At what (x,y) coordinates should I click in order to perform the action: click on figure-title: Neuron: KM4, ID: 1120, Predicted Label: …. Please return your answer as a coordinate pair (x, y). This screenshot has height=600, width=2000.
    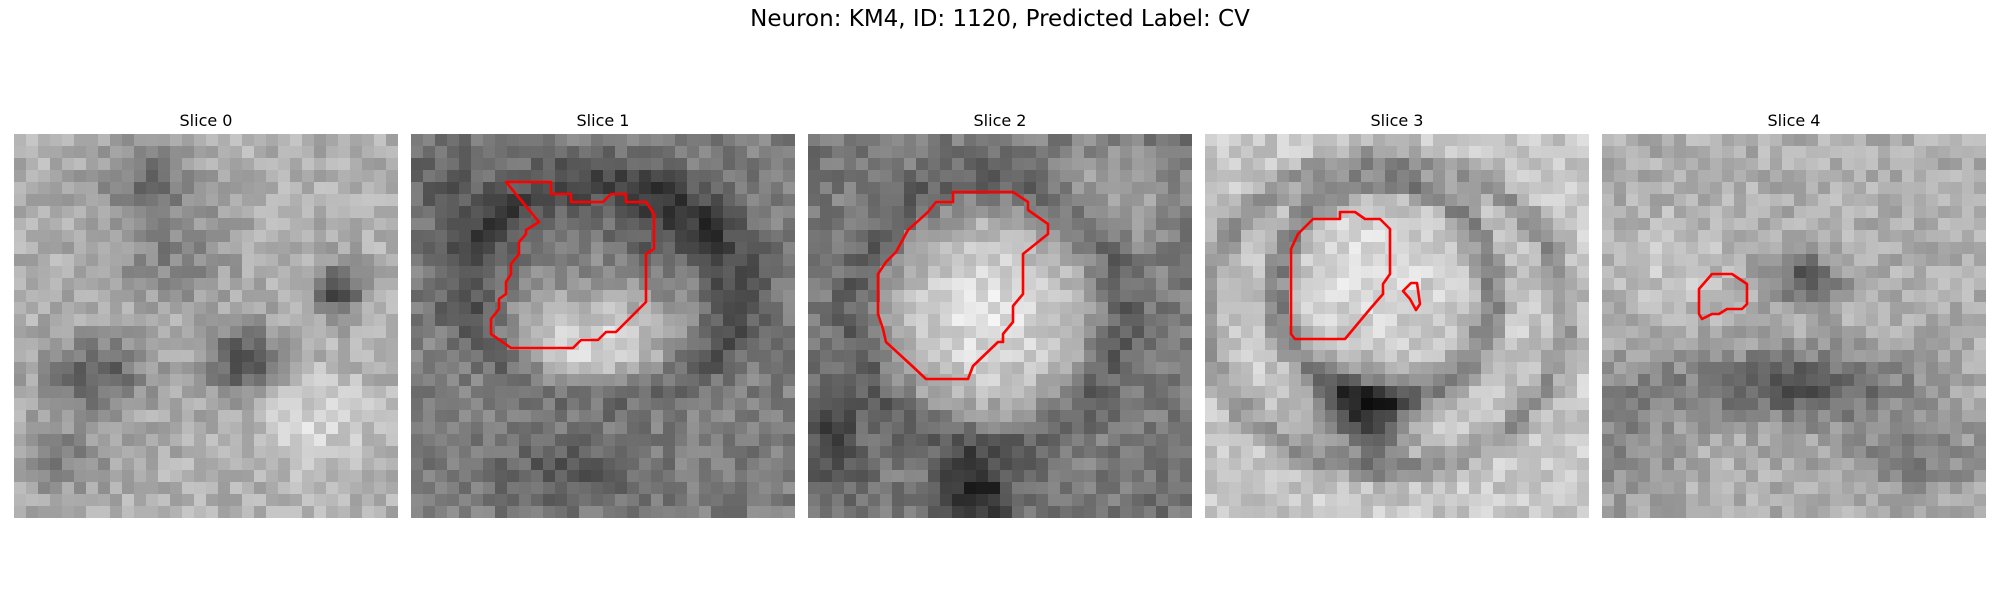
    Looking at the image, I should click on (1000, 19).